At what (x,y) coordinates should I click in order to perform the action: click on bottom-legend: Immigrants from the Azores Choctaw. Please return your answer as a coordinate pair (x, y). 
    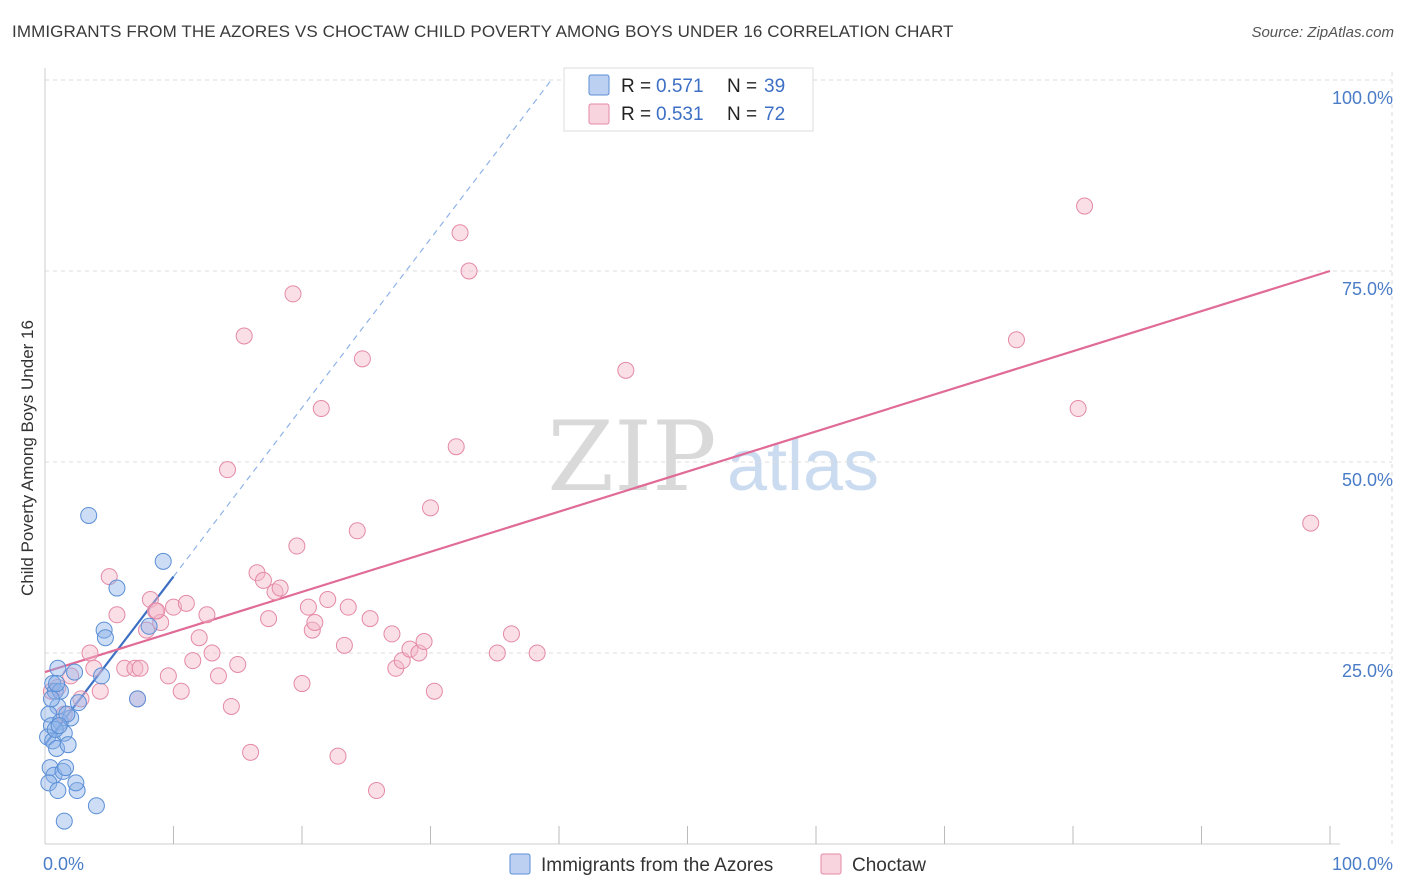
    Looking at the image, I should click on (717, 864).